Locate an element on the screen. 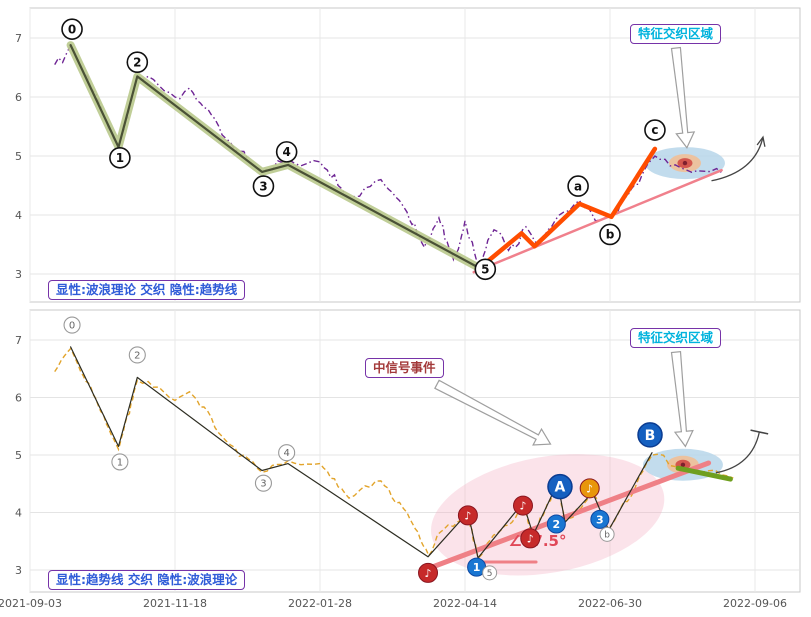 The height and width of the screenshot is (617, 811). top-region-label: 特征交织区域 is located at coordinates (676, 34).